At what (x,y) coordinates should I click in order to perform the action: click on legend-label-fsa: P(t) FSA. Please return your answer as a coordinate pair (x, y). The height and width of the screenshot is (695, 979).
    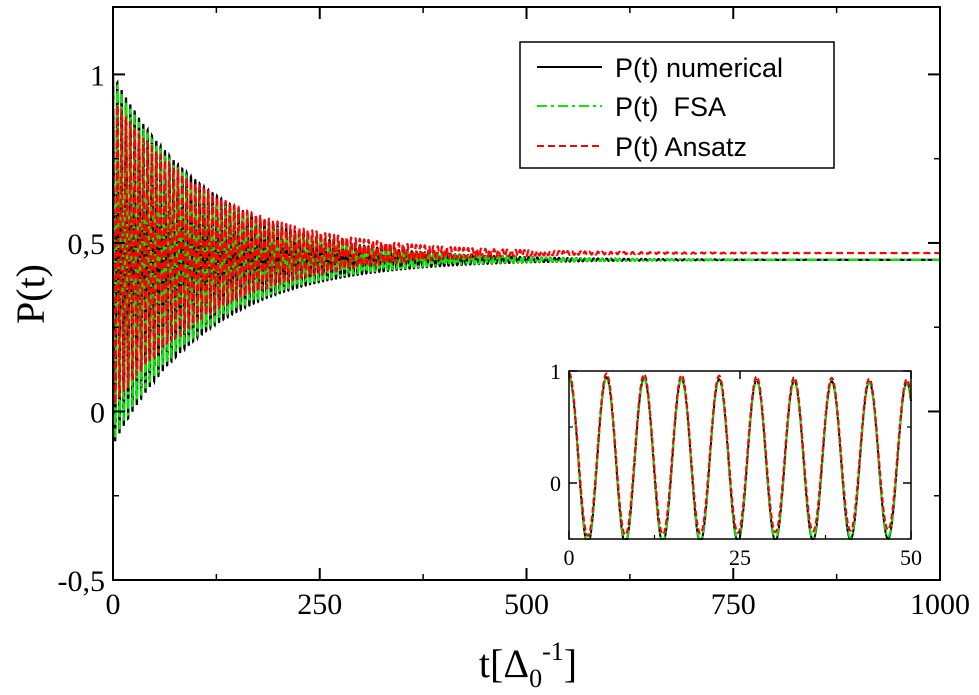
    Looking at the image, I should click on (670, 107).